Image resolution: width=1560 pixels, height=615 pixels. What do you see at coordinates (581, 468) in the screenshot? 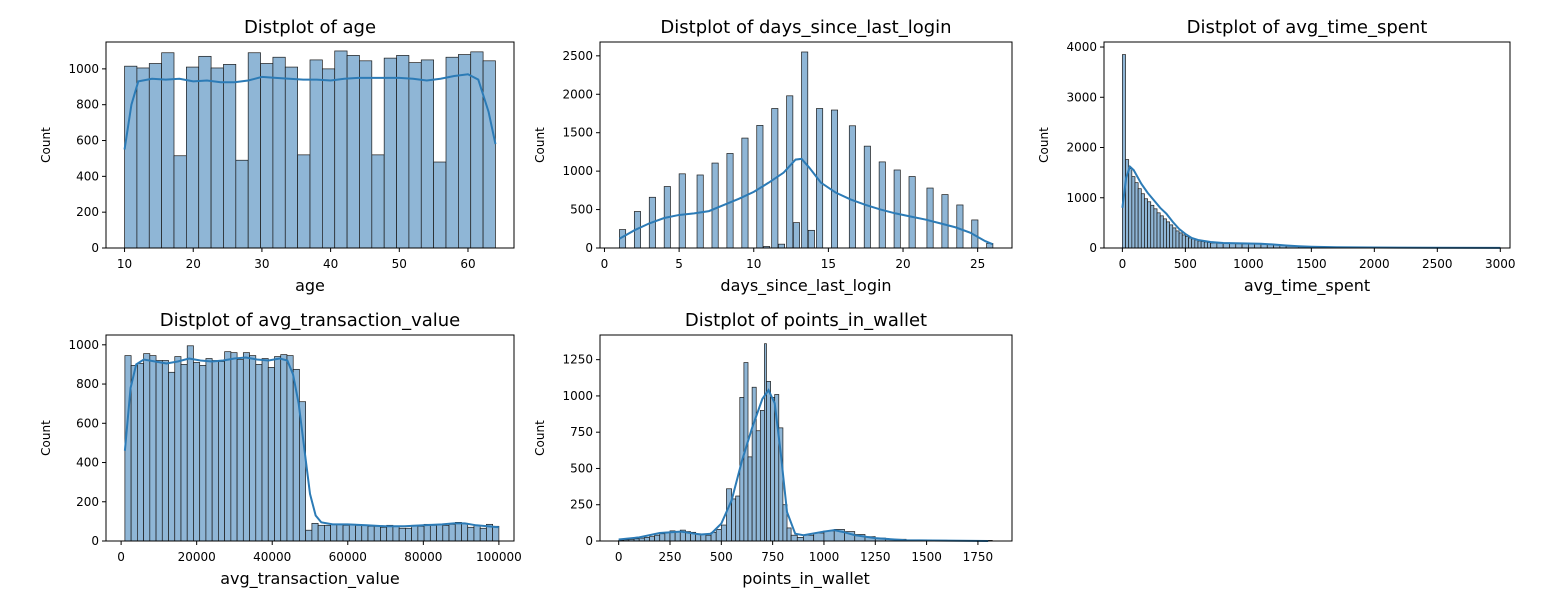
I see `y-tick-label: 500` at bounding box center [581, 468].